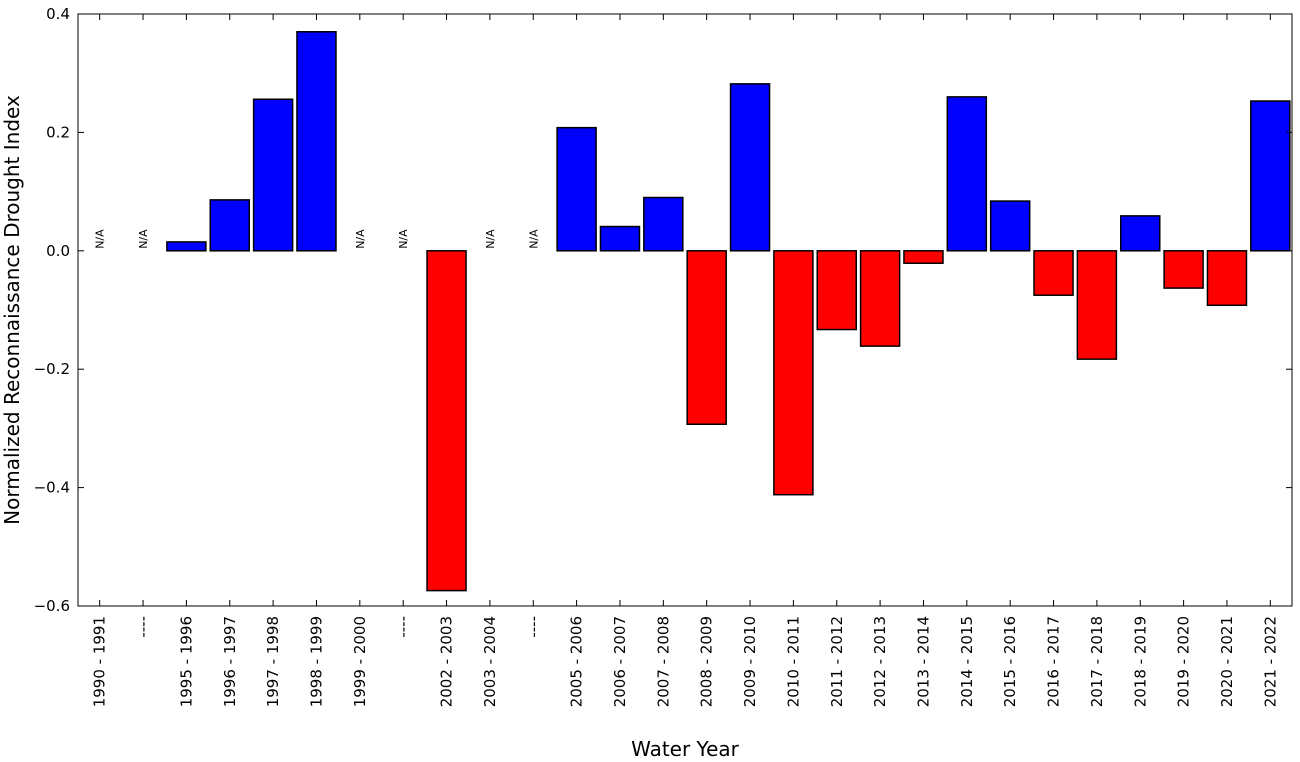 The height and width of the screenshot is (762, 1300). I want to click on x-tick-label: 2003 - 2004, so click(490, 661).